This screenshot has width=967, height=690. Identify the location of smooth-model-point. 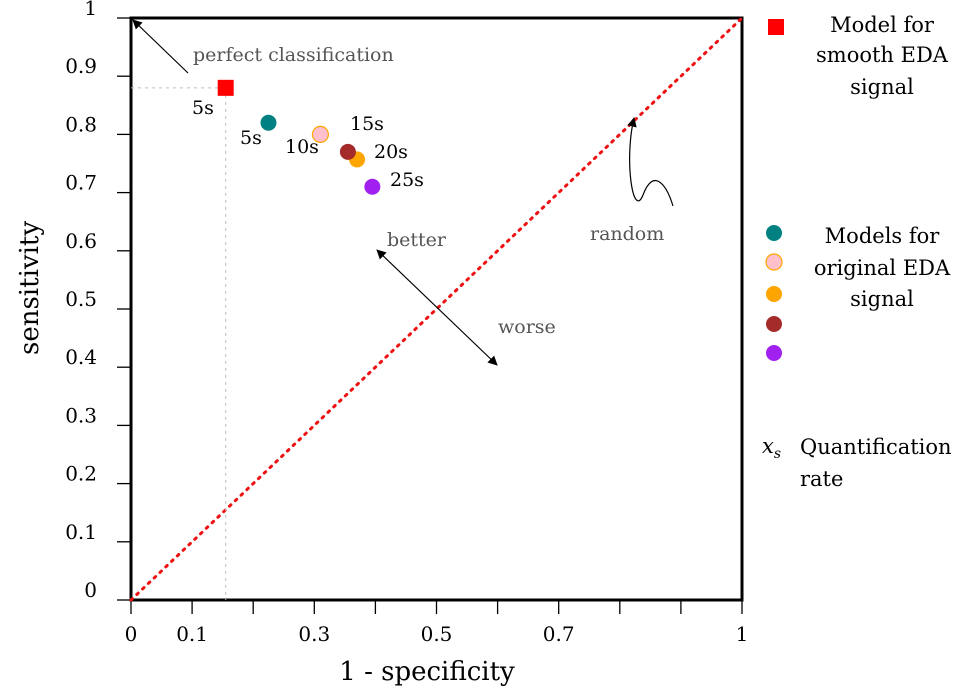
(225, 87).